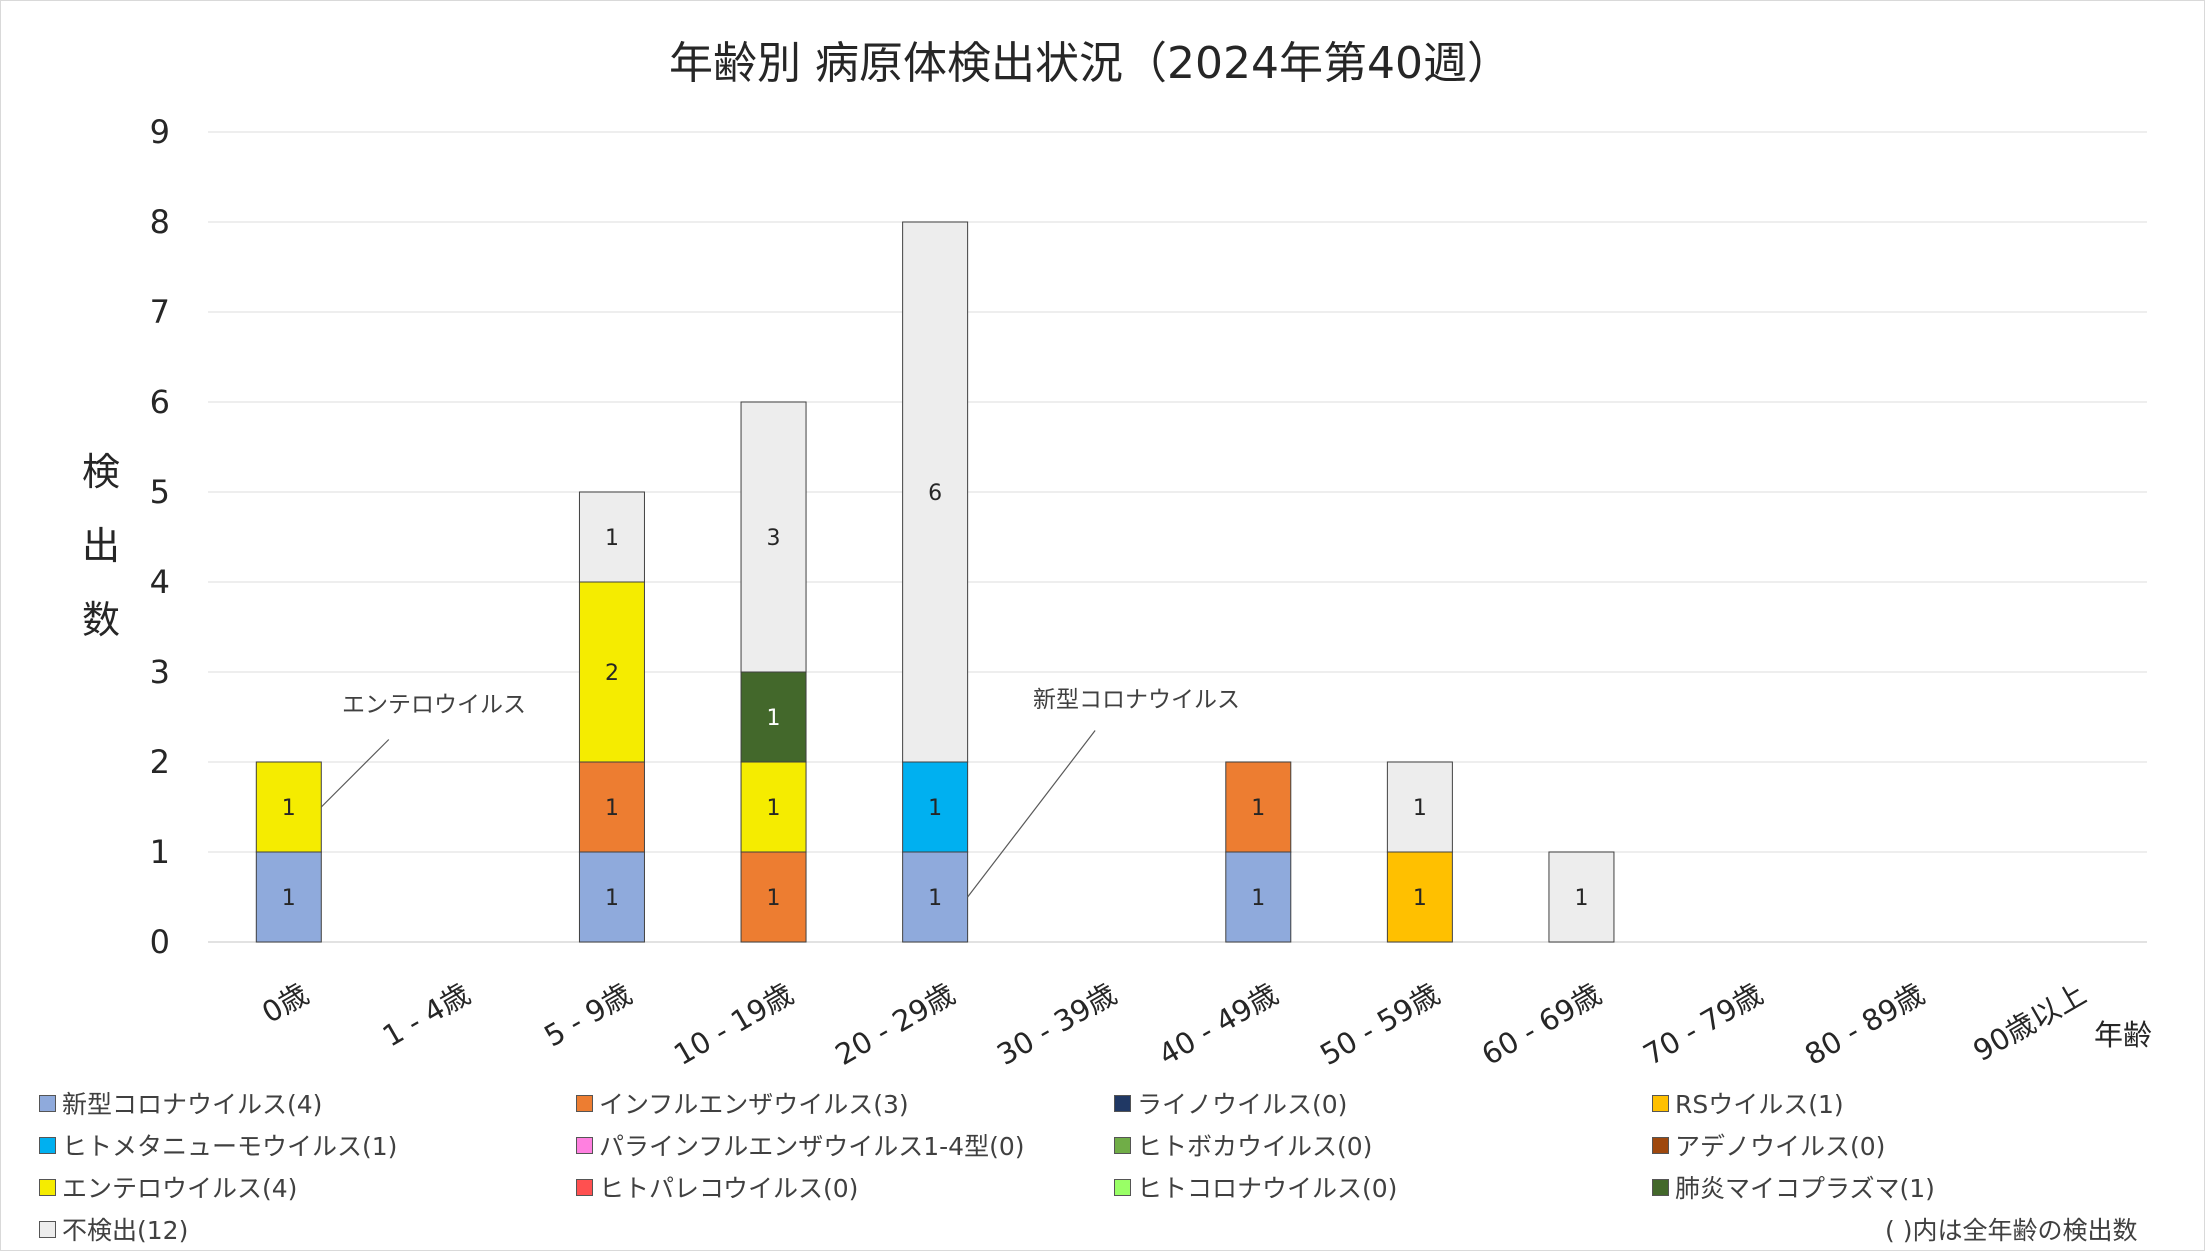 The height and width of the screenshot is (1251, 2205). I want to click on legend-item: ヒトボカウイルス(0), so click(1243, 1145).